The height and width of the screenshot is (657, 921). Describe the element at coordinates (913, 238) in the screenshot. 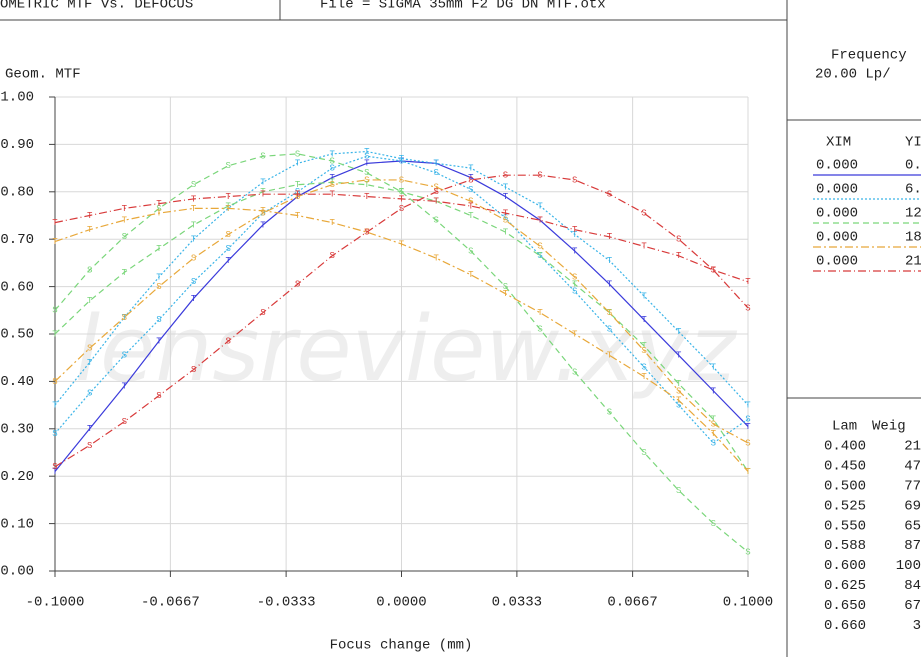

I see `field-y: 18.` at that location.